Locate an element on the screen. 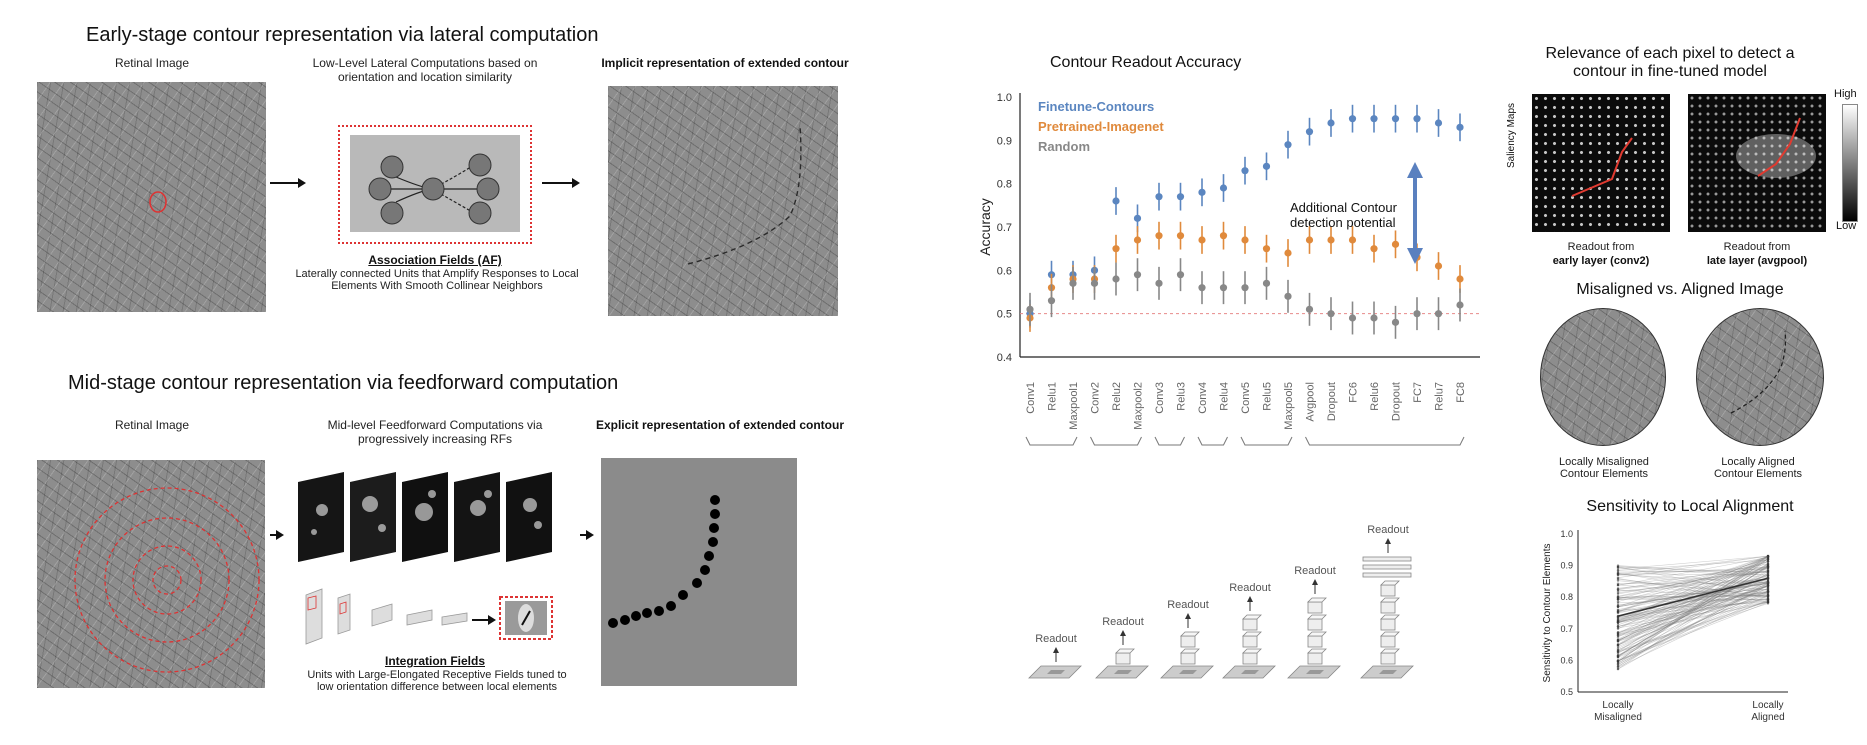 This screenshot has width=1867, height=745. layer-label: Relu6 is located at coordinates (1375, 396).